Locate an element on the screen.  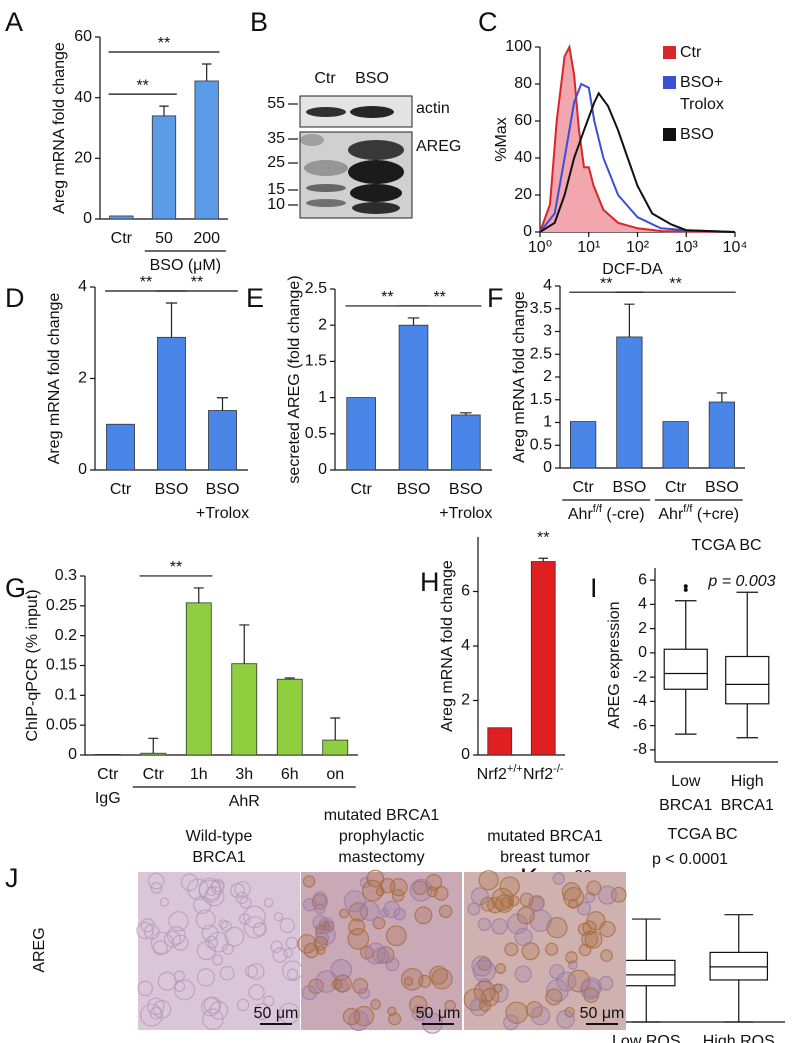
x-tick-label: Ctr is located at coordinates (154, 774).